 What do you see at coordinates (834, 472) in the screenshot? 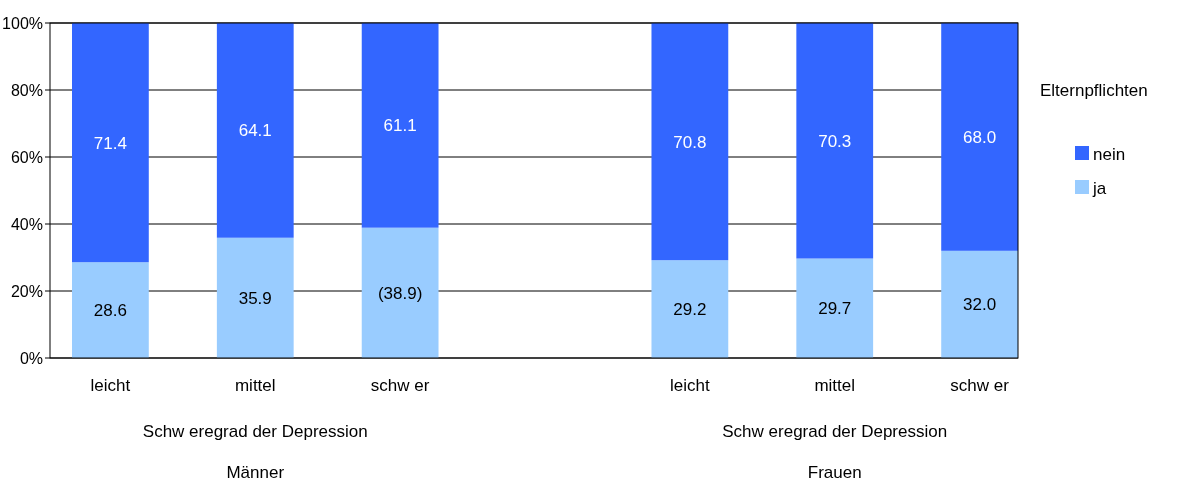
I see `text: Frauen` at bounding box center [834, 472].